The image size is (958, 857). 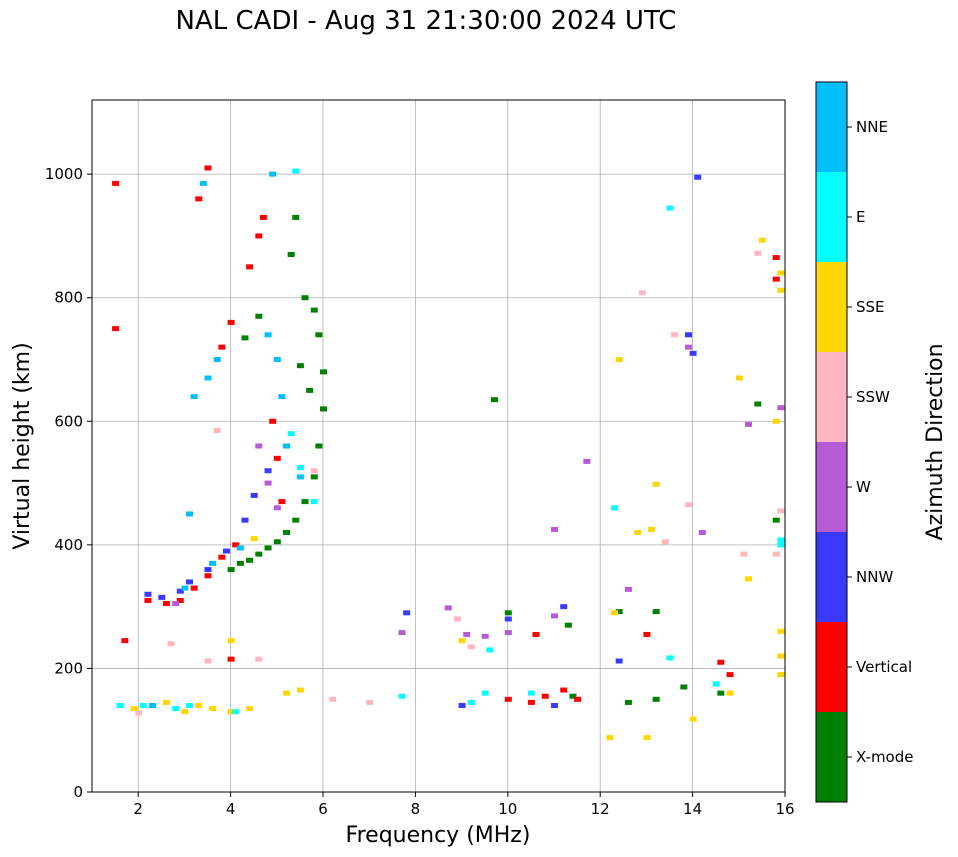 What do you see at coordinates (78, 792) in the screenshot?
I see `y-tick-label: 0` at bounding box center [78, 792].